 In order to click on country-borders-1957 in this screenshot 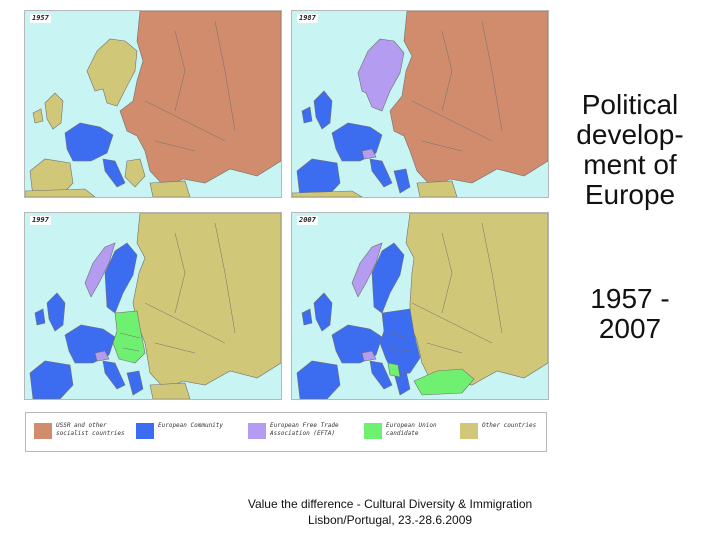, I will do `click(190, 86)`.